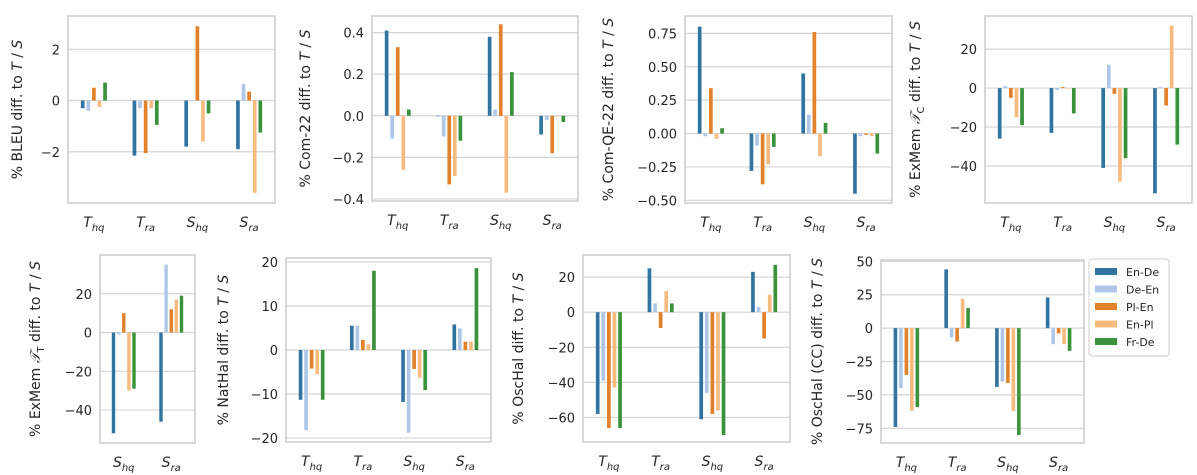  What do you see at coordinates (686, 348) in the screenshot?
I see `axes-frame` at bounding box center [686, 348].